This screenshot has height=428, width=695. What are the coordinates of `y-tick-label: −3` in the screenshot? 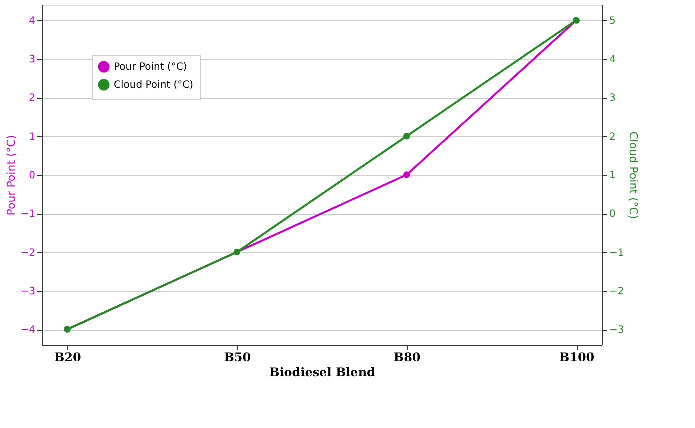 It's located at (28, 292).